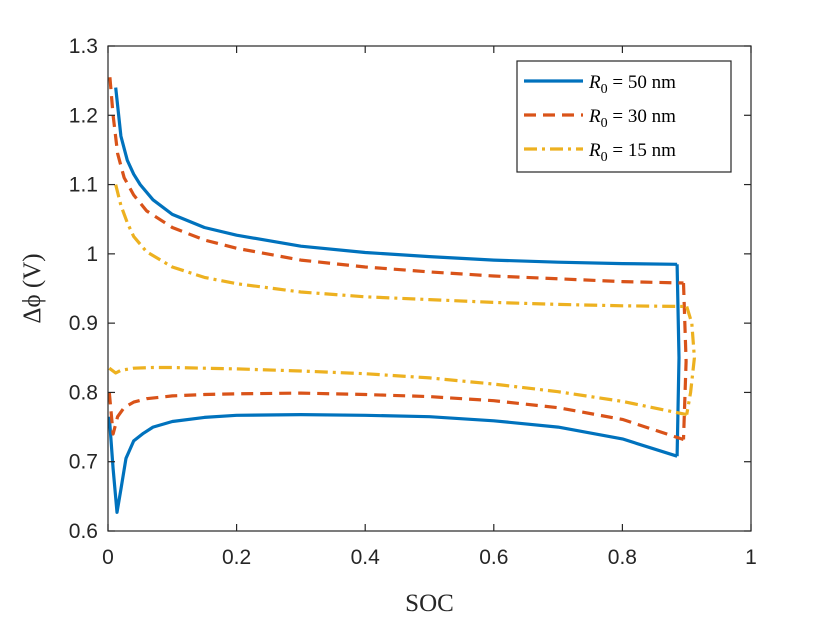 The height and width of the screenshot is (623, 830). I want to click on y-tick-label: 1.2, so click(83, 115).